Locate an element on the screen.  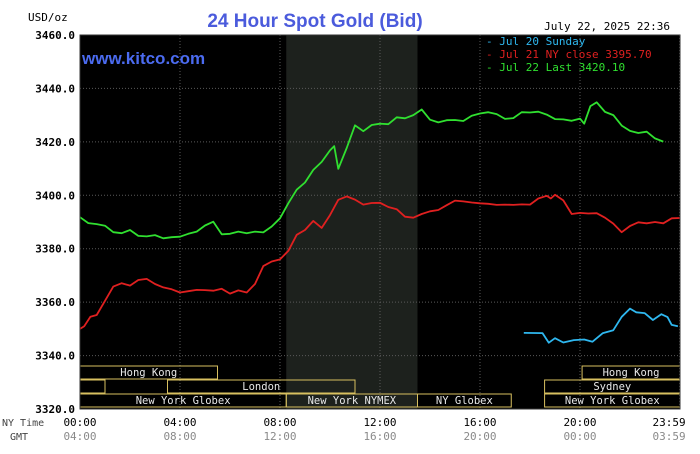
gmt-label: GMT is located at coordinates (19, 437).